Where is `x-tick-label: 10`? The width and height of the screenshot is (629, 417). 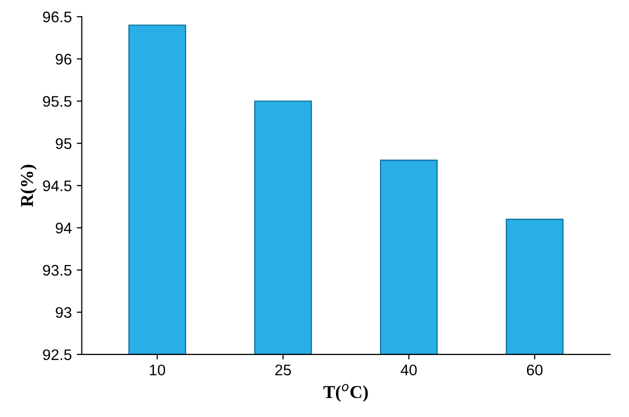
x-tick-label: 10 is located at coordinates (158, 370).